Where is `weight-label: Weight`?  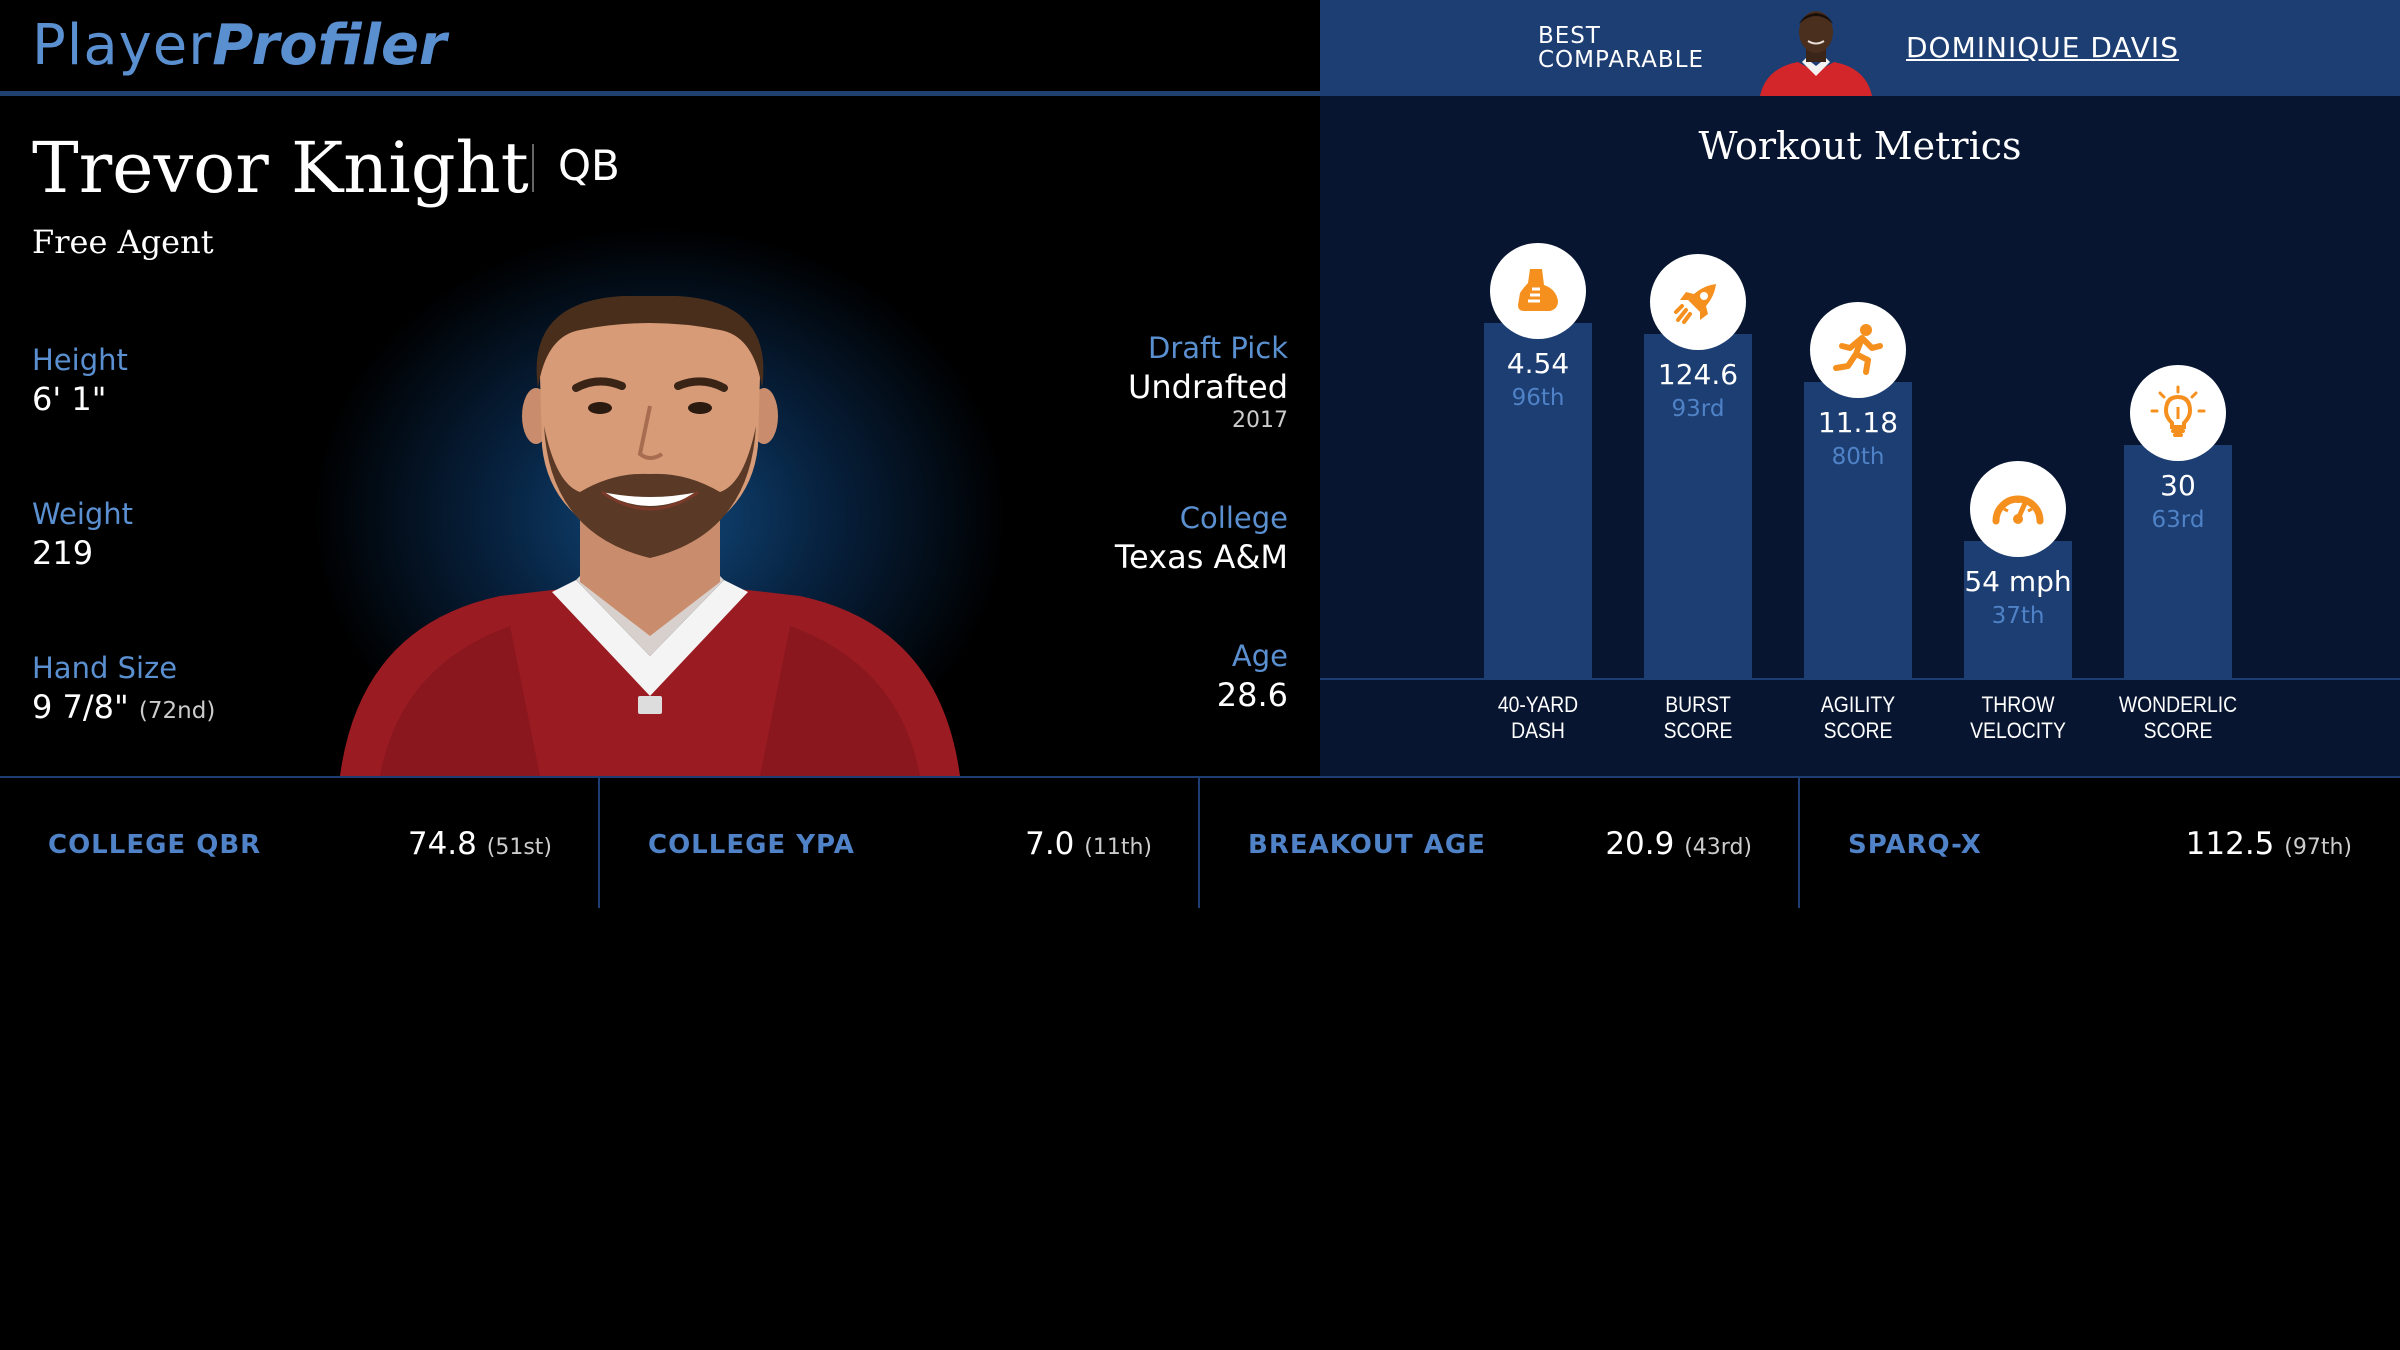
weight-label: Weight is located at coordinates (83, 514).